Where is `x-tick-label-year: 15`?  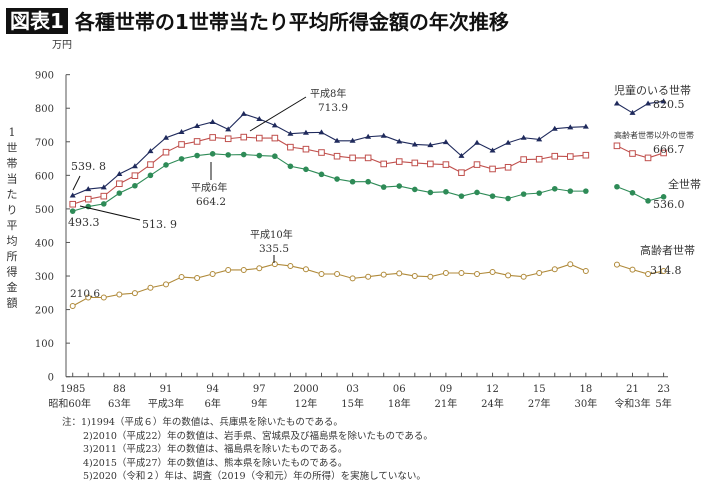 x-tick-label-year: 15 is located at coordinates (539, 389).